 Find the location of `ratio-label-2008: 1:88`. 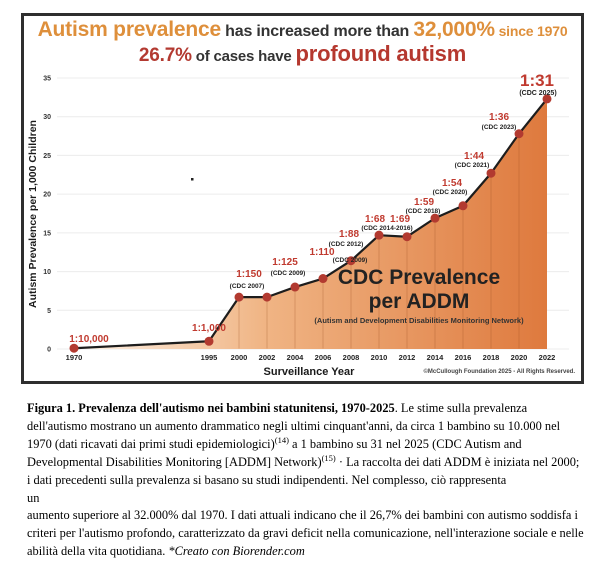

ratio-label-2008: 1:88 is located at coordinates (349, 234).